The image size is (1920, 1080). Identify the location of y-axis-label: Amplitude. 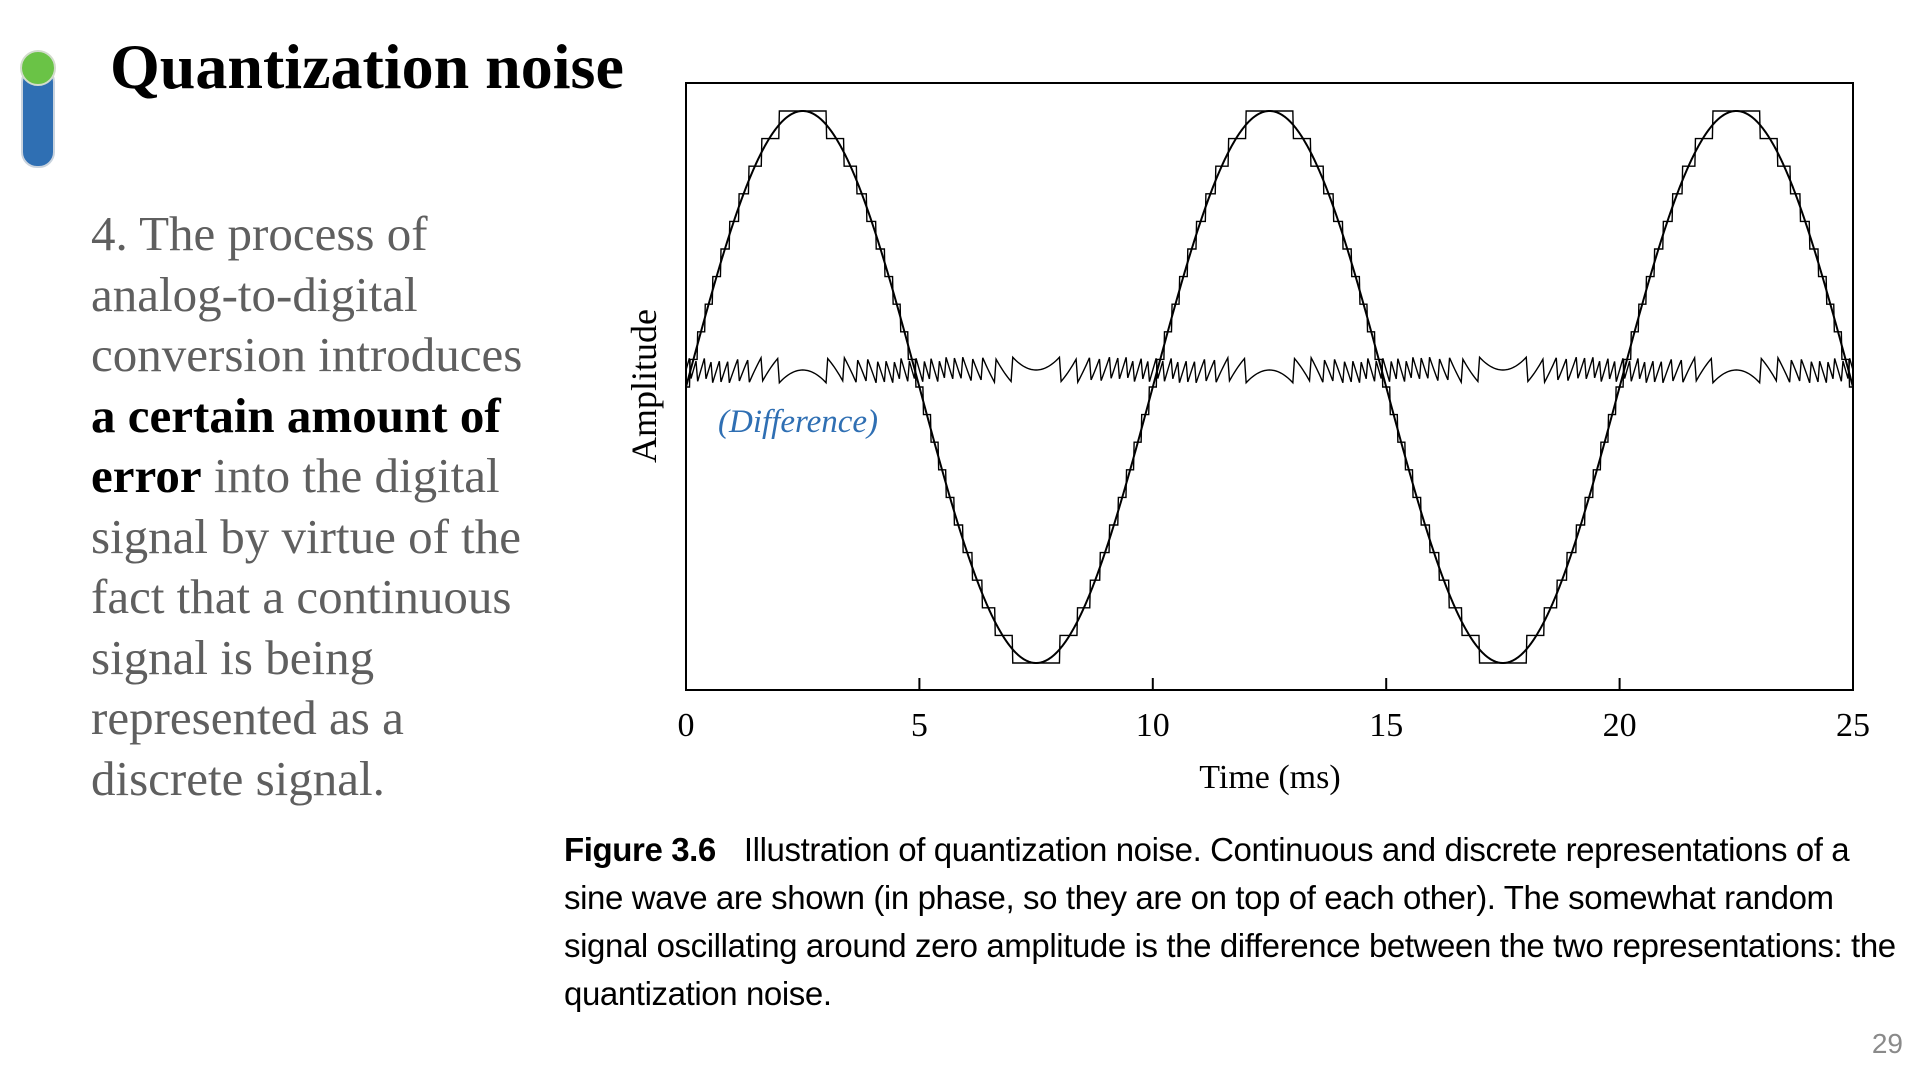
(644, 386).